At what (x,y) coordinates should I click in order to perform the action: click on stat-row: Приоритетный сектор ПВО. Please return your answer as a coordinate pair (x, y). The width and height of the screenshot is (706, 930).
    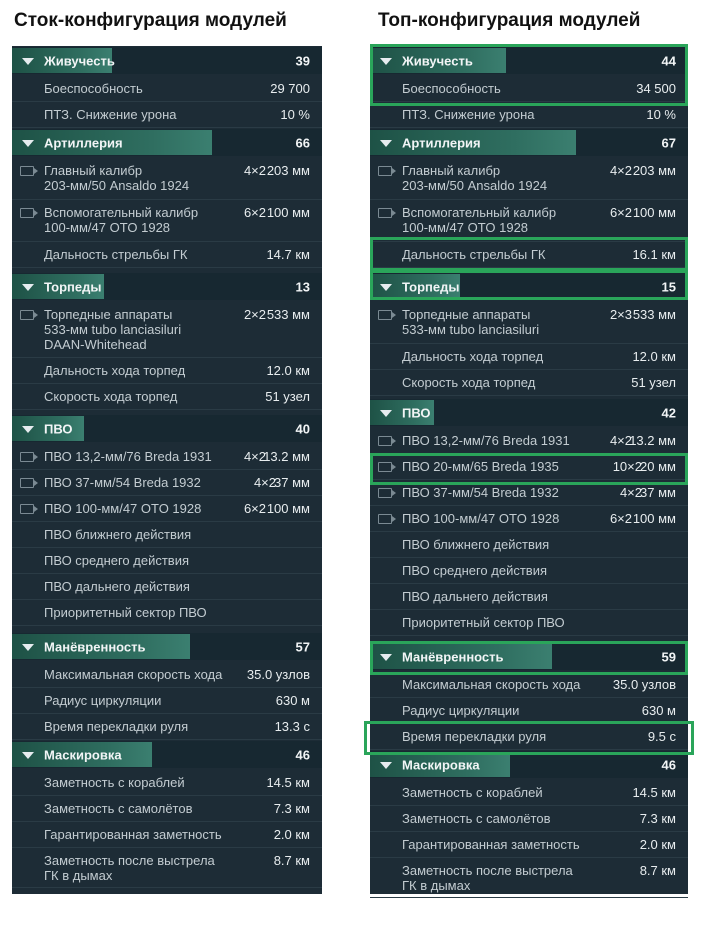
    Looking at the image, I should click on (529, 622).